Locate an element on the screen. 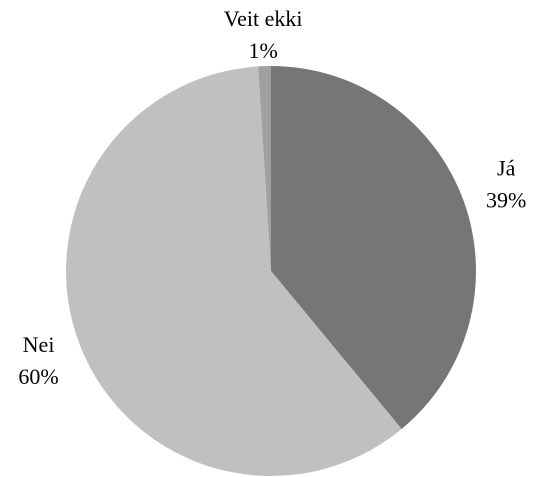 The image size is (535, 477). slice-value-label: 39% is located at coordinates (506, 199).